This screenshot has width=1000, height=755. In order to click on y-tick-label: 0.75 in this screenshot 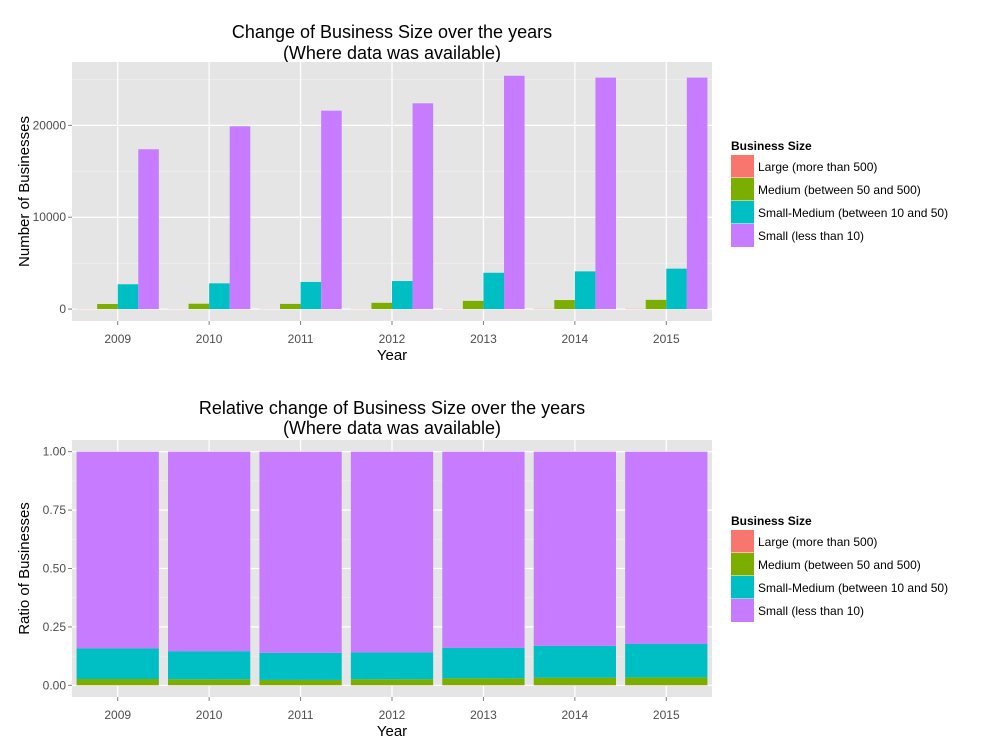, I will do `click(55, 510)`.